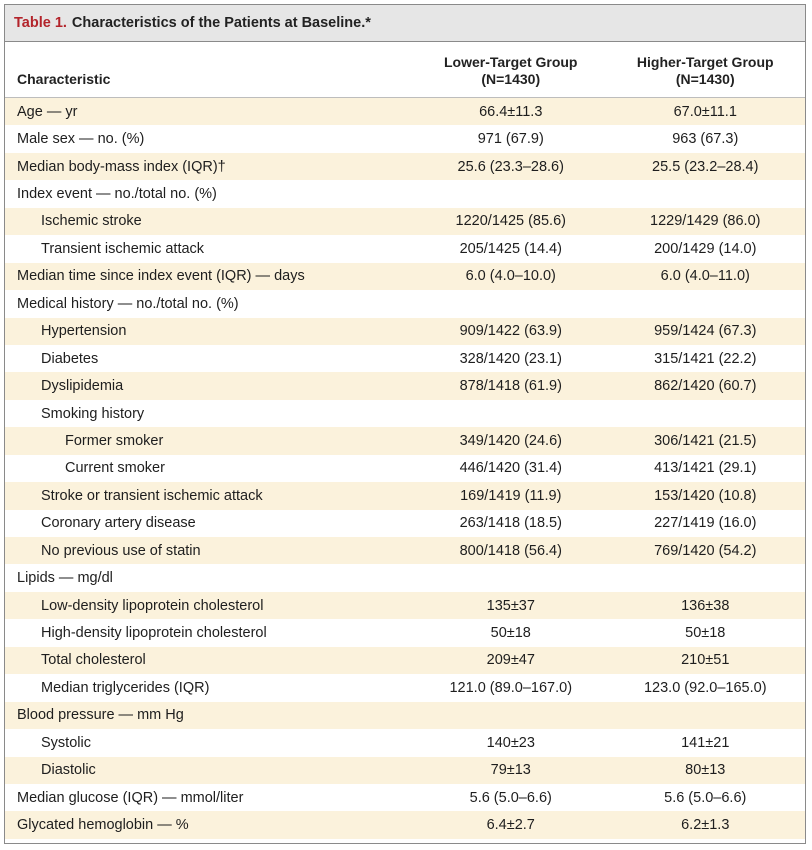 This screenshot has width=812, height=850. What do you see at coordinates (510, 468) in the screenshot?
I see `row-lower-target-value: 446/1420 (31.4)` at bounding box center [510, 468].